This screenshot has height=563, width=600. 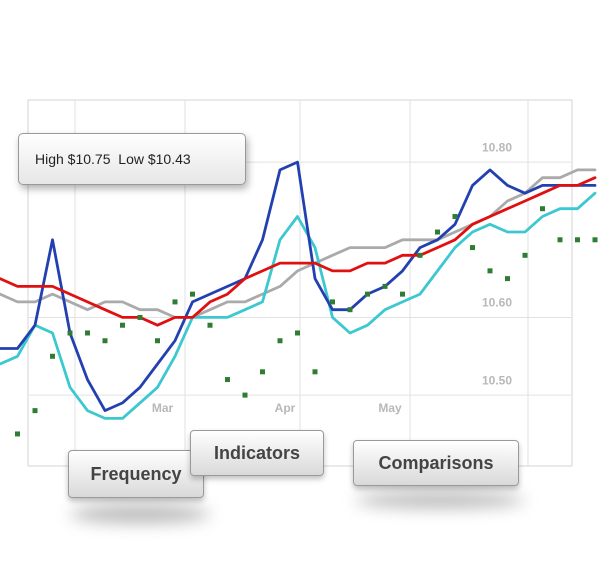 I want to click on y-tick-label: 10.80, so click(x=497, y=147).